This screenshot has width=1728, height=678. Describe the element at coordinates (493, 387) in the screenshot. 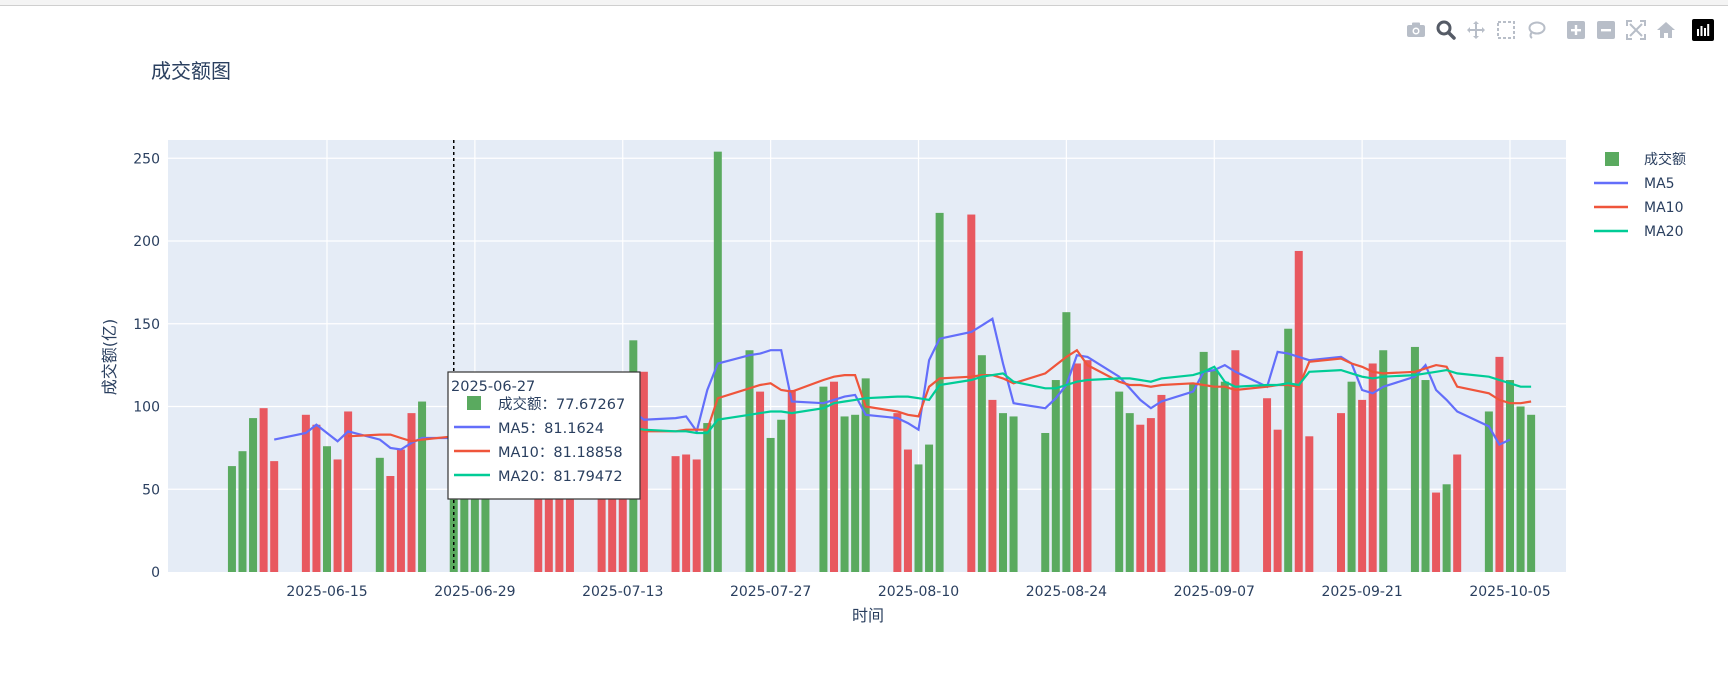

I see `tooltip-date: 2025-06-27` at that location.